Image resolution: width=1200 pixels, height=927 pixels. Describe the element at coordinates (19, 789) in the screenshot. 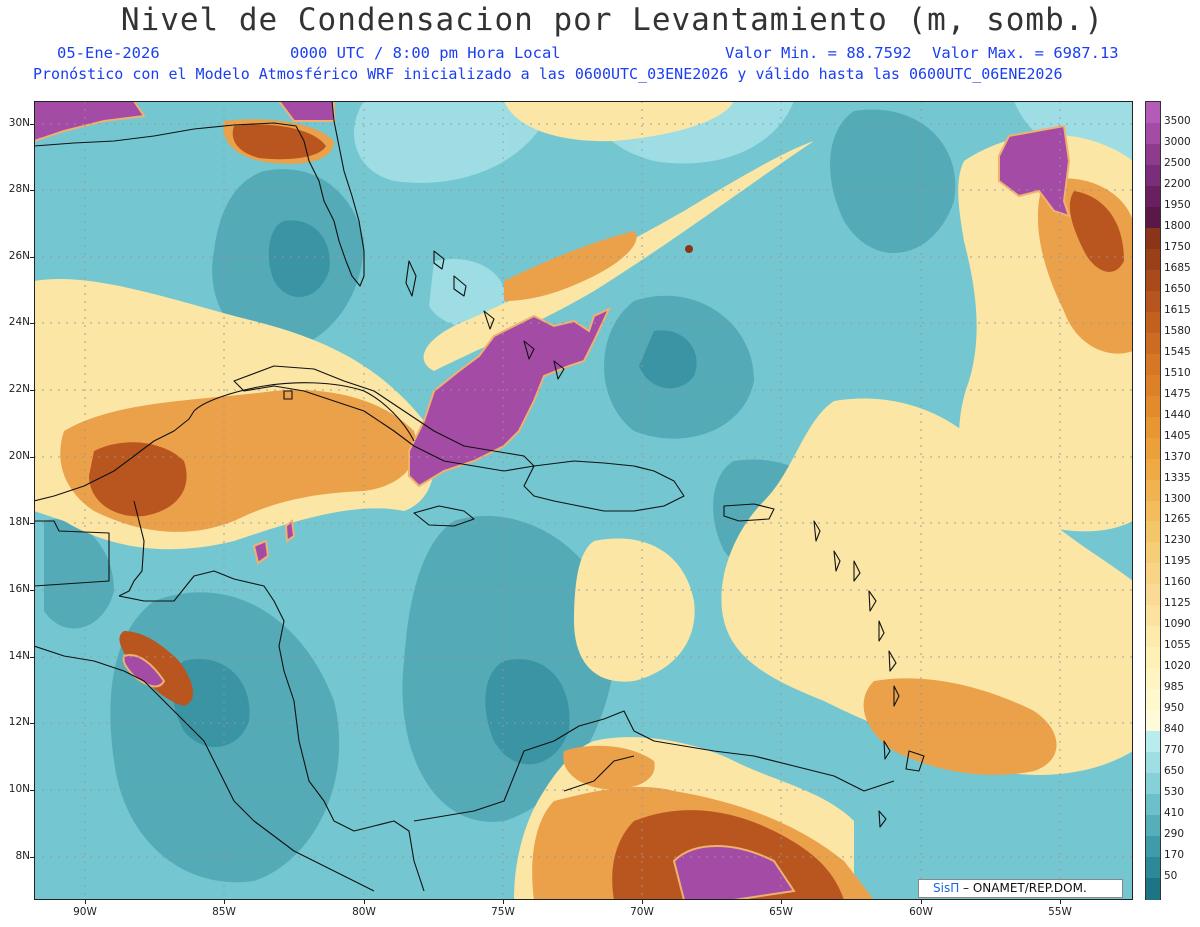

I see `lat-label: 10N` at that location.